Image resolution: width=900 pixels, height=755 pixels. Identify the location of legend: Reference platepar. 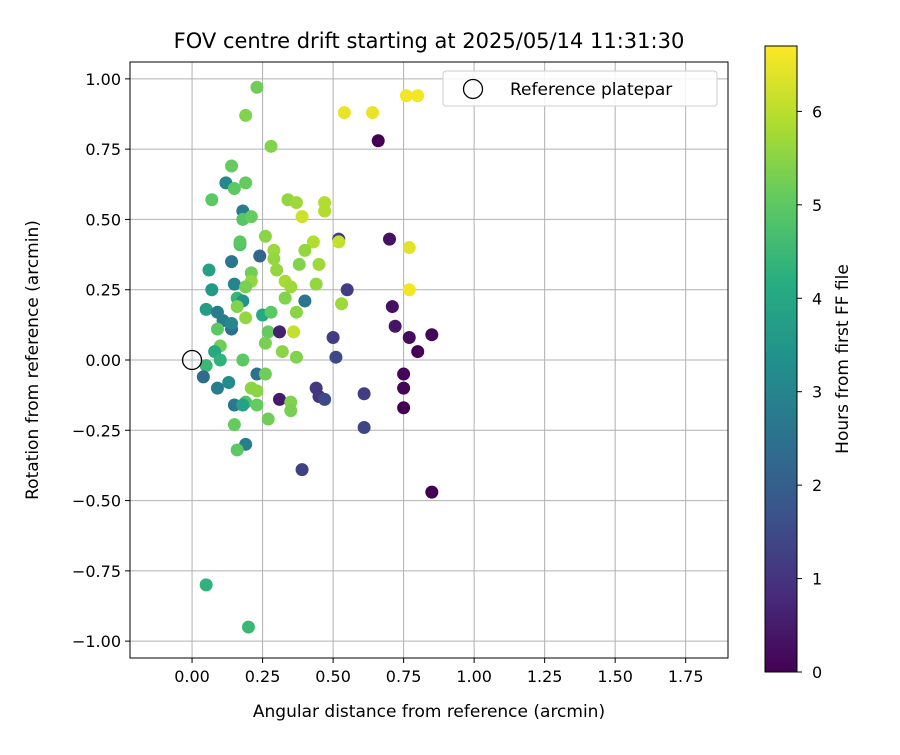
(580, 88).